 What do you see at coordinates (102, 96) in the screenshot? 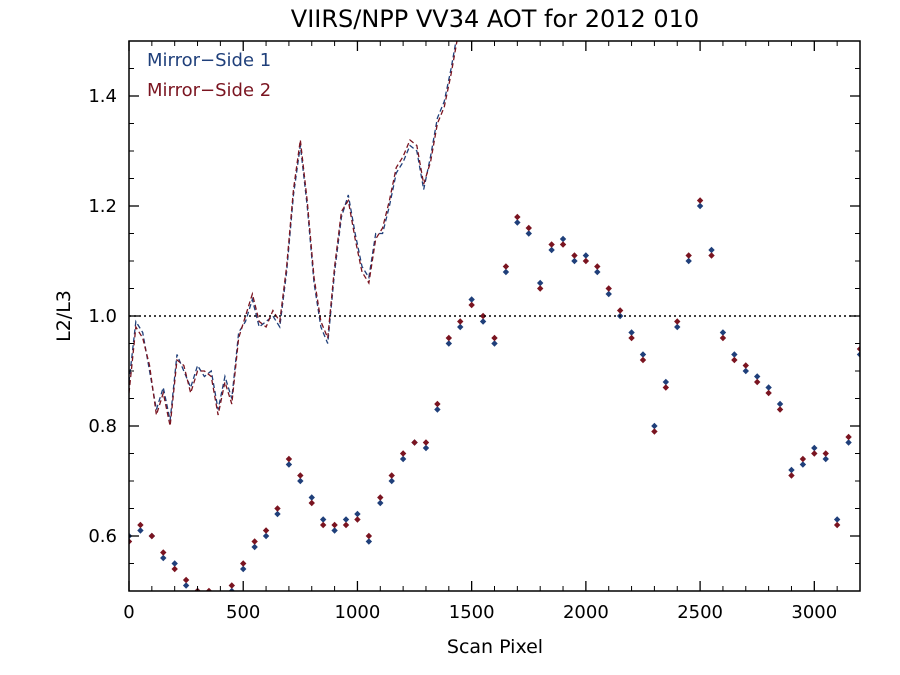
I see `y-tick-label: 1.4` at bounding box center [102, 96].